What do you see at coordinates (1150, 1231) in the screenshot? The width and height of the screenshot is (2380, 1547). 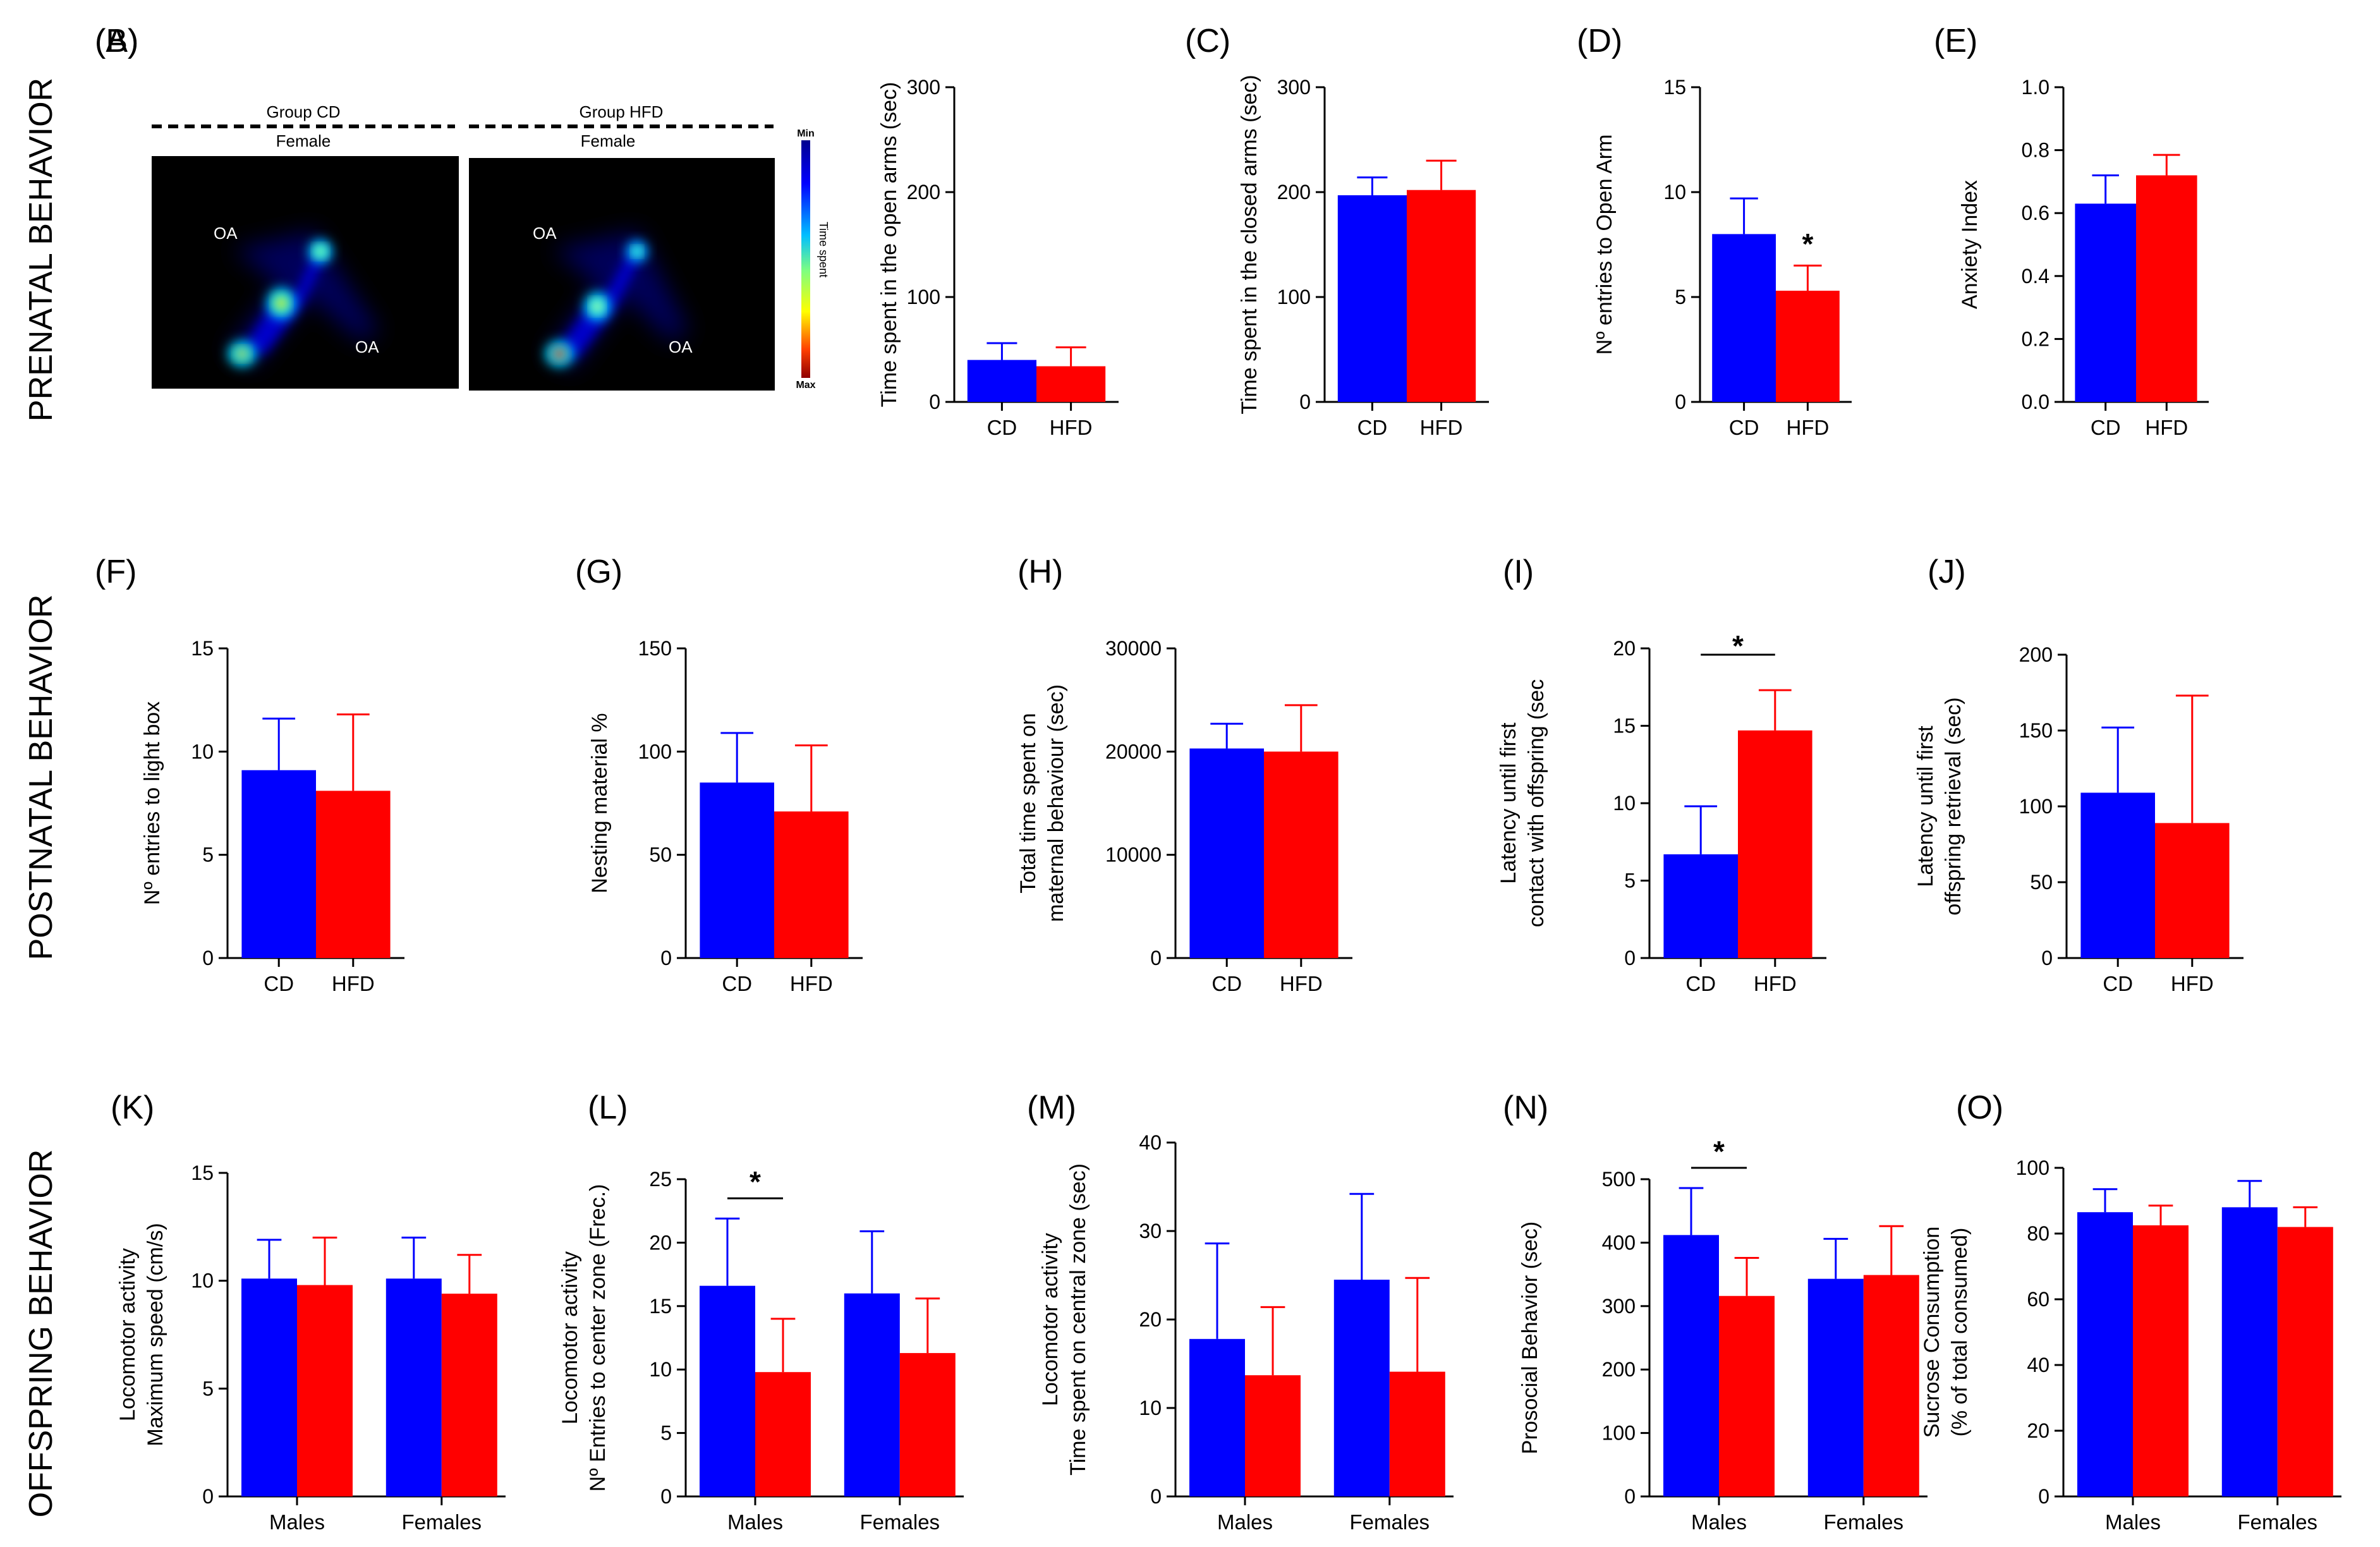 I see `y-tick-label: 30` at bounding box center [1150, 1231].